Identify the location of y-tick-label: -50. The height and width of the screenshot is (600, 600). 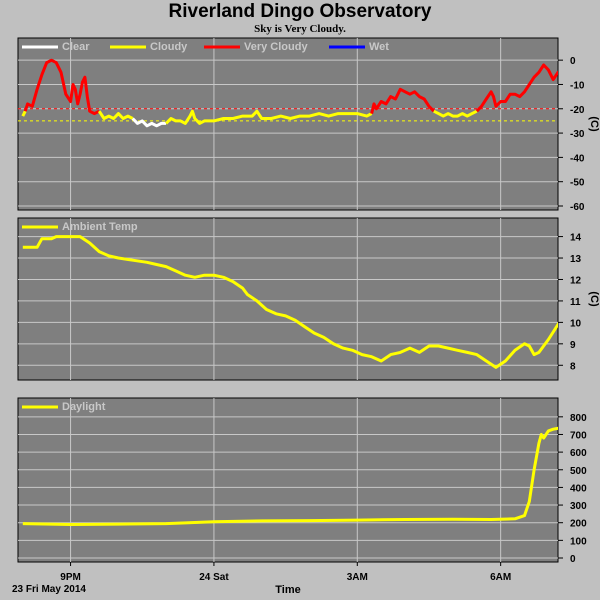
(577, 183).